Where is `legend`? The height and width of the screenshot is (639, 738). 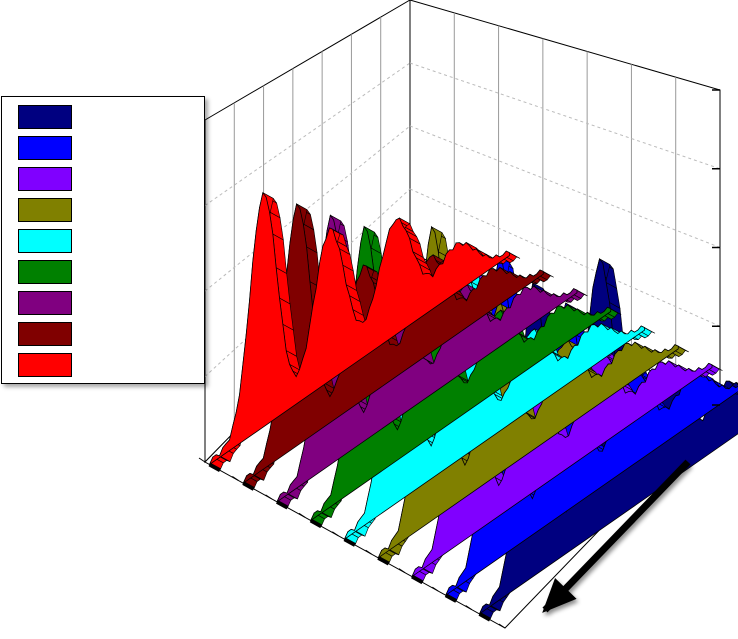 legend is located at coordinates (103, 240).